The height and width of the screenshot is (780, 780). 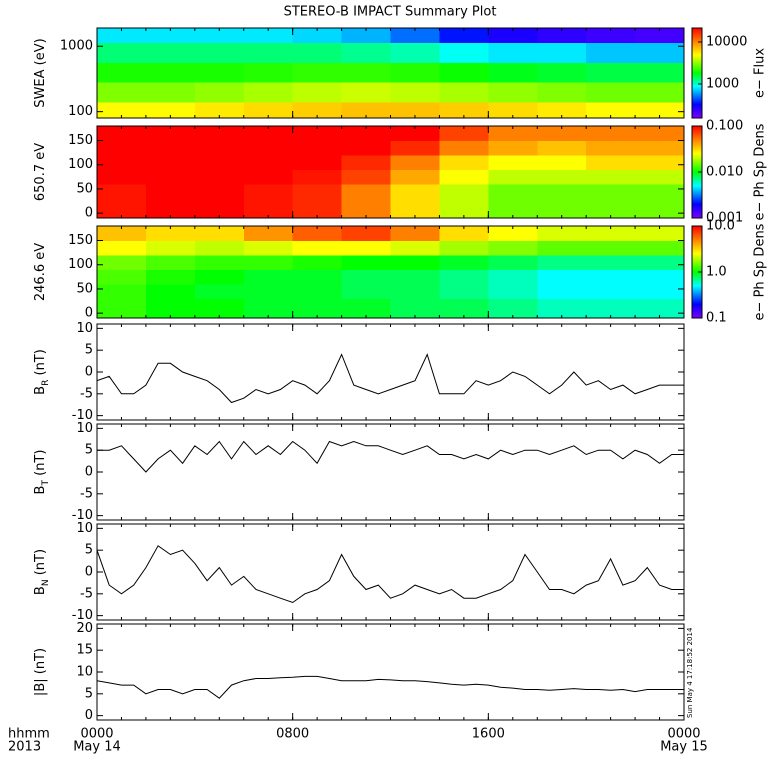 I want to click on y-axis-label: SWEA (eV), so click(x=40, y=72).